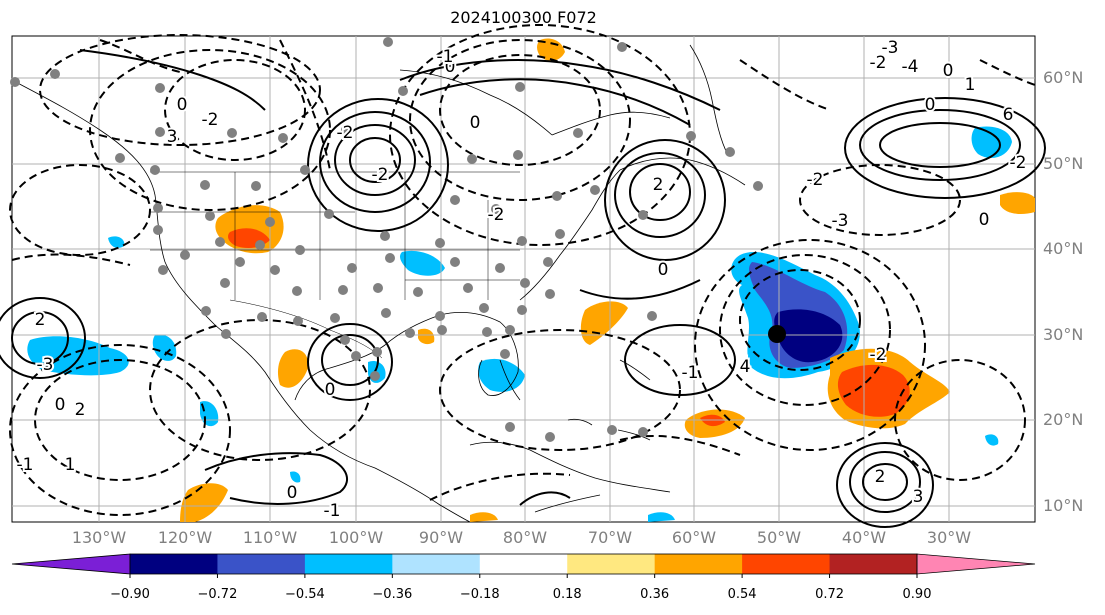  I want to click on borders, so click(335, 265).